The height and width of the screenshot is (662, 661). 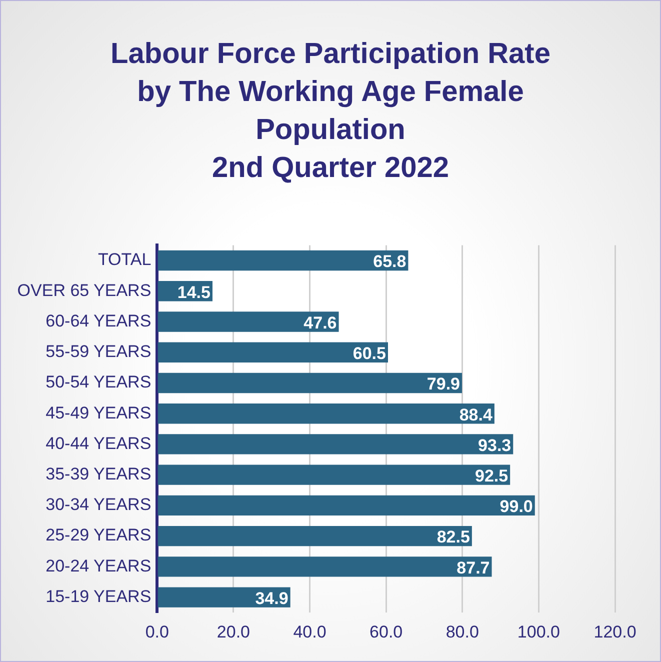 I want to click on y-tick-label: 50-54 YEARS, so click(x=99, y=382).